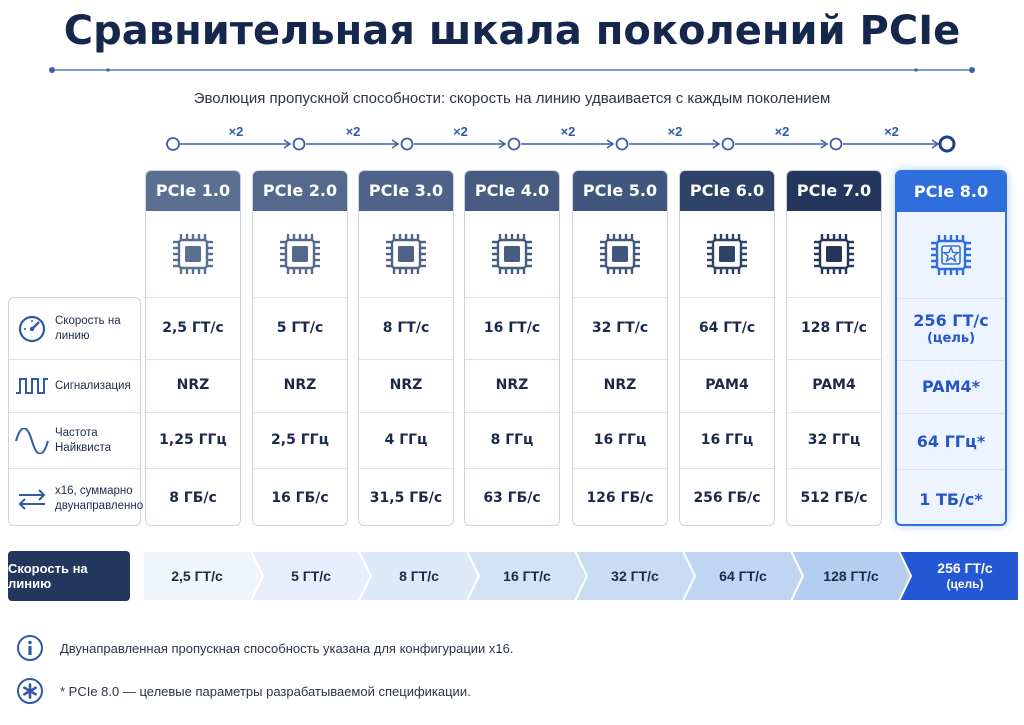 The height and width of the screenshot is (725, 1024). I want to click on cell-value: 16 ГТ/с, so click(512, 327).